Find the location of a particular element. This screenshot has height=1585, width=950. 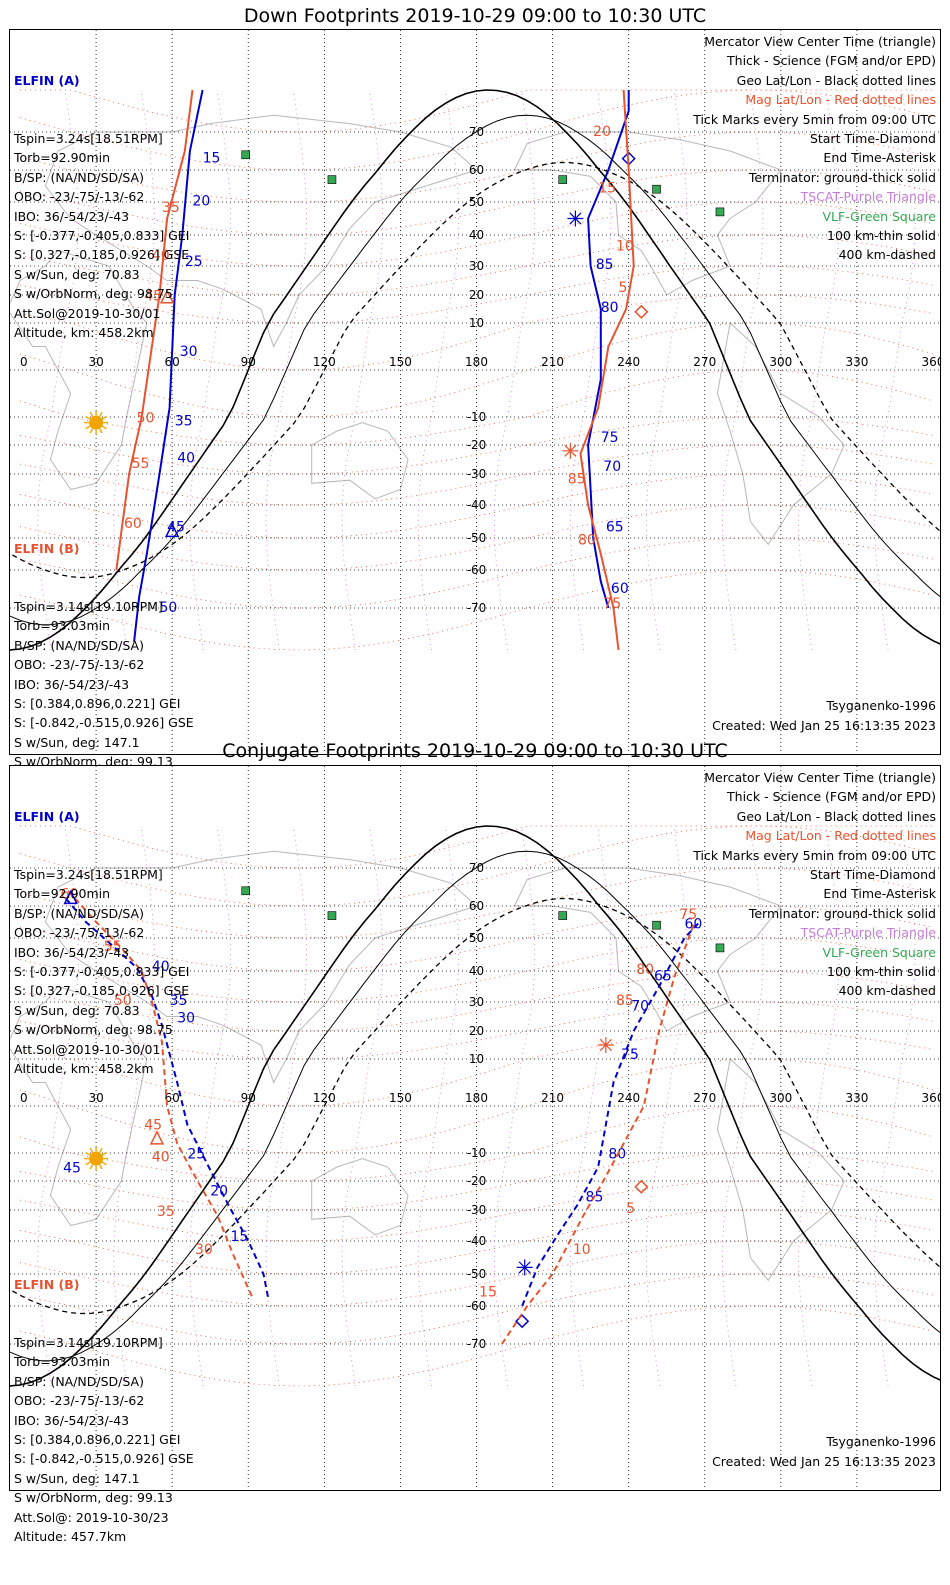

lat-tick-label: -20 is located at coordinates (477, 445).